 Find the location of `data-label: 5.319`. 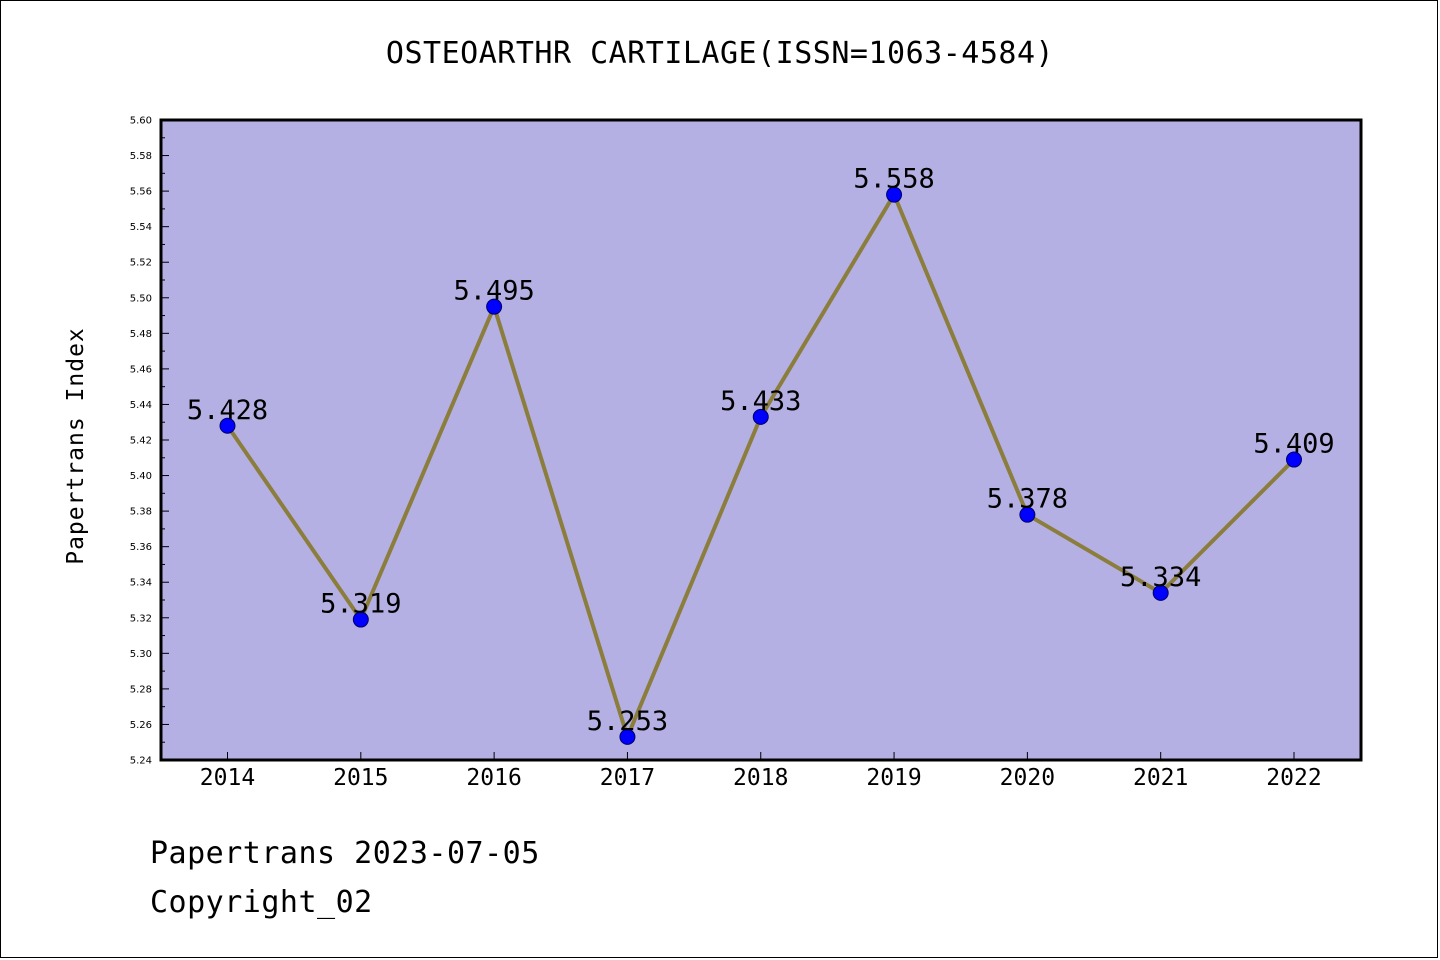

data-label: 5.319 is located at coordinates (360, 604).